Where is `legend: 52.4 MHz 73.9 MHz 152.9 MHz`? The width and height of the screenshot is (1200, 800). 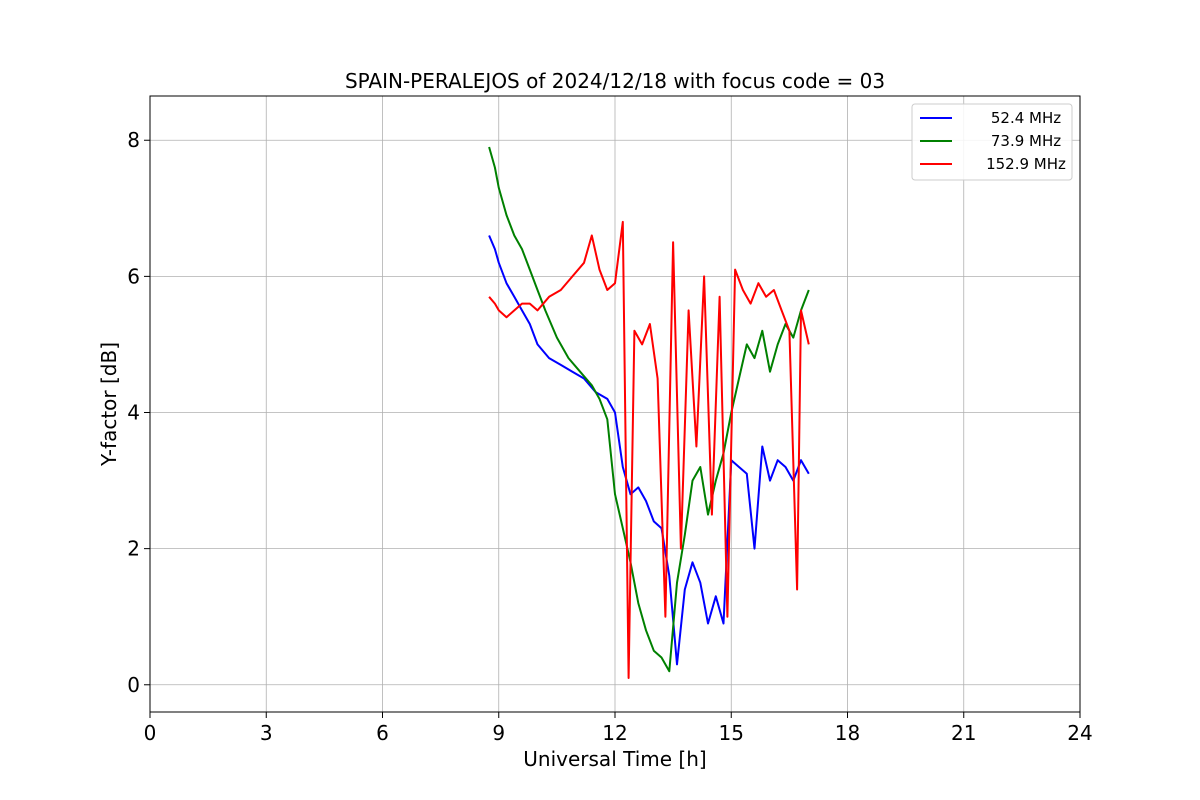 legend: 52.4 MHz 73.9 MHz 152.9 MHz is located at coordinates (992, 142).